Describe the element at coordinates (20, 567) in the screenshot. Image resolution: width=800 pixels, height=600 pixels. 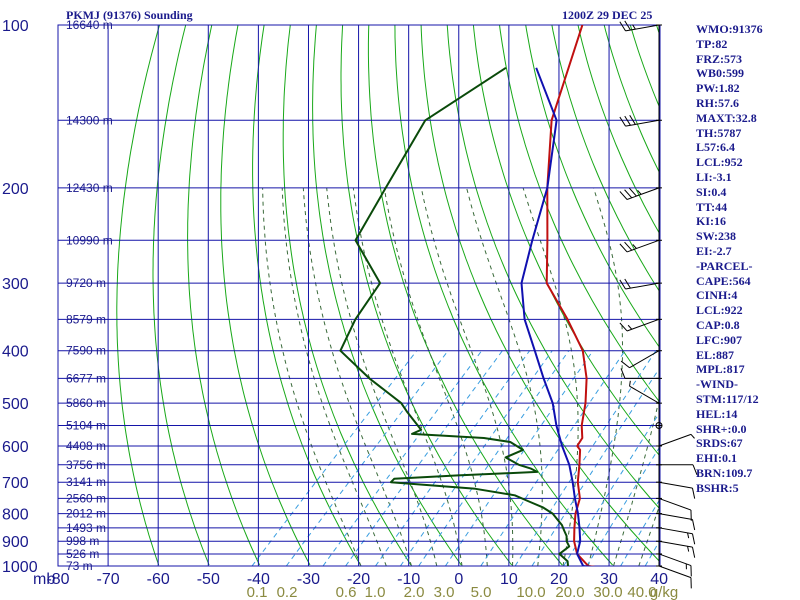
I see `pressure-label: 1000` at that location.